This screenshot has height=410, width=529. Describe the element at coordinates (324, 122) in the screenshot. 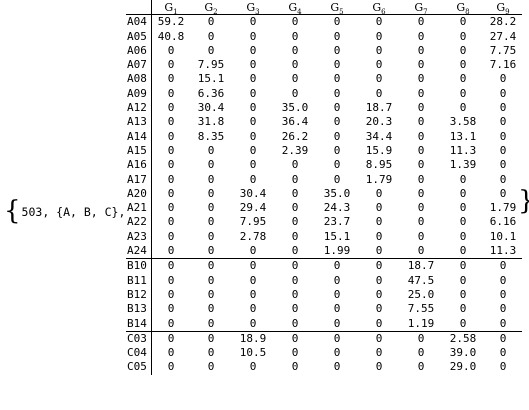

I see `table-row: A13 0 31.8 0 36.4 0 20.3 0 3.58 0` at that location.